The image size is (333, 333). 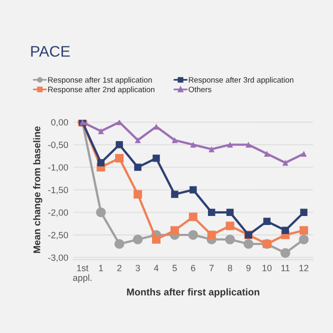 What do you see at coordinates (230, 268) in the screenshot?
I see `x-tick-label: 8` at bounding box center [230, 268].